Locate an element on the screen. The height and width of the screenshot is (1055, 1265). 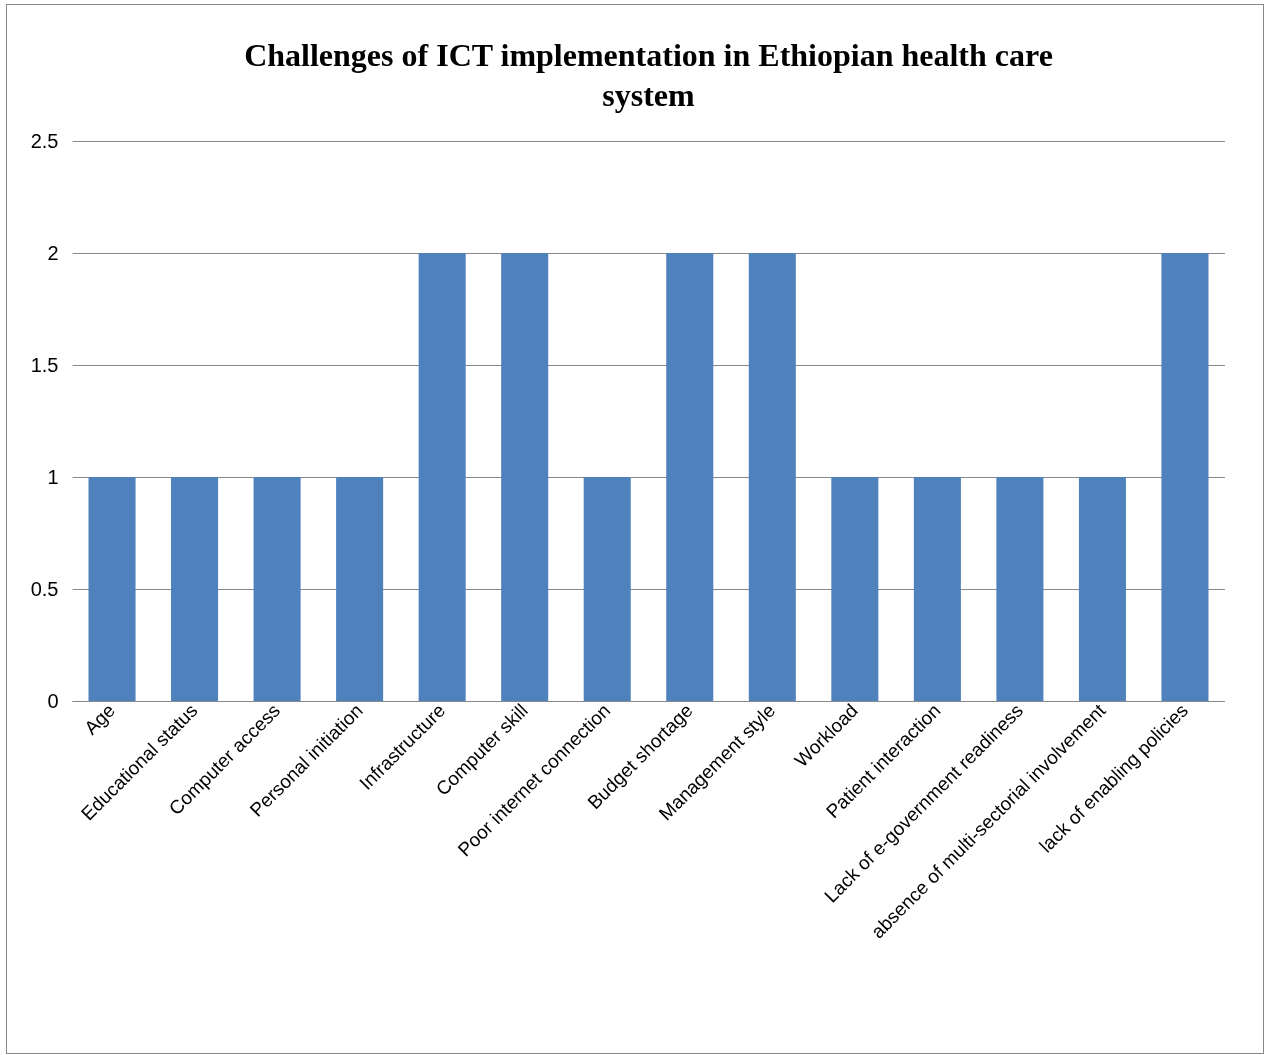
y-tick-label: 0 is located at coordinates (53, 700).